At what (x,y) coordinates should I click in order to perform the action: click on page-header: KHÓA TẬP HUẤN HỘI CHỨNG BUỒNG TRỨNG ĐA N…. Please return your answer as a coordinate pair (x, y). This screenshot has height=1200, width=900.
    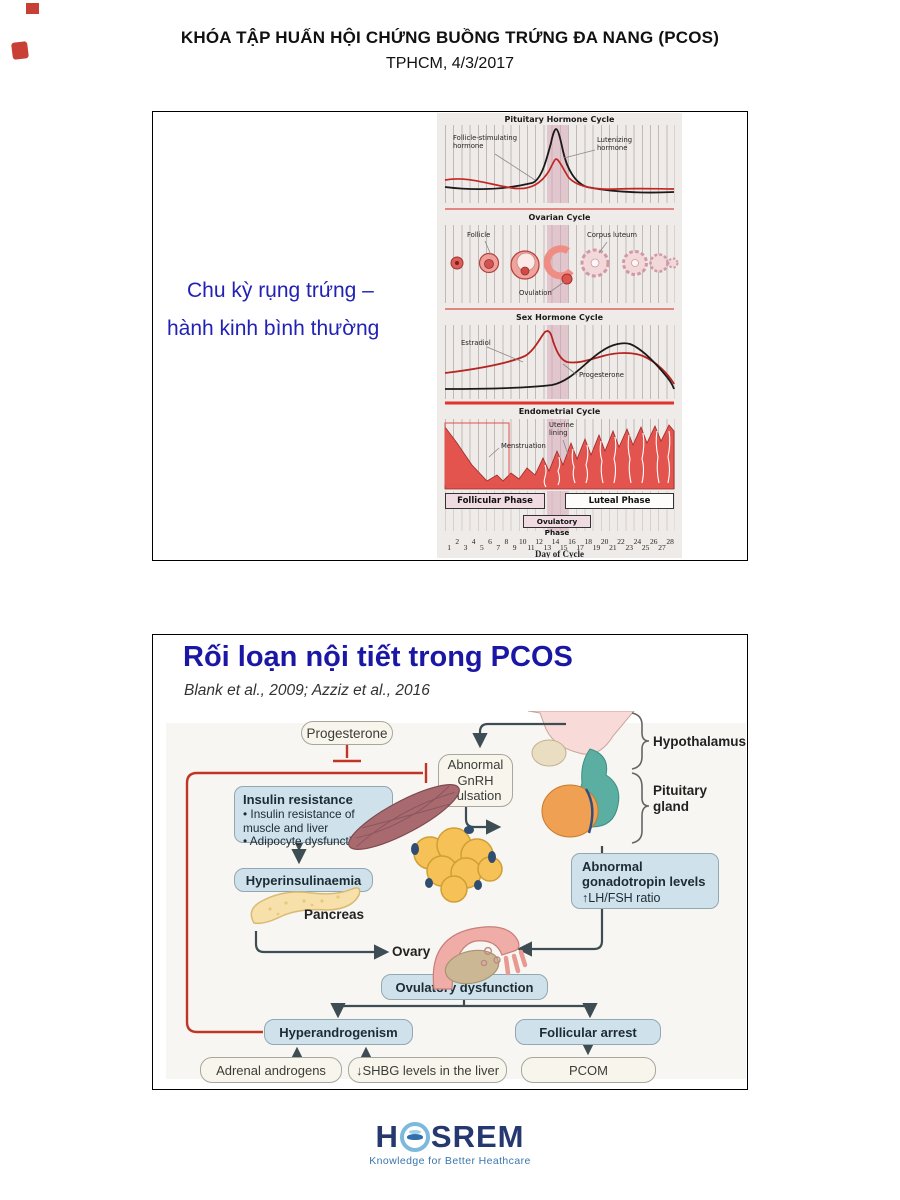
    Looking at the image, I should click on (450, 50).